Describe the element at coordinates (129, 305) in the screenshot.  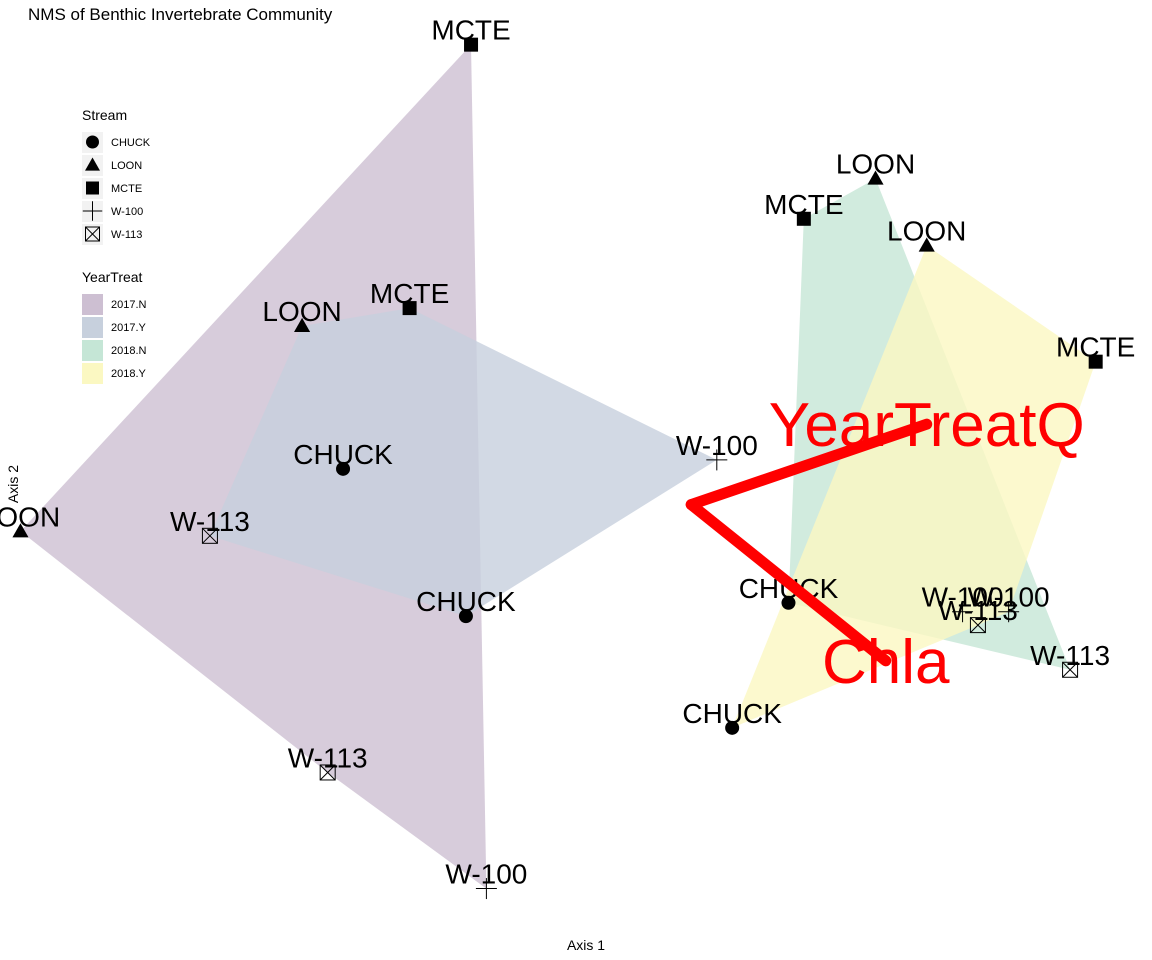
I see `legend-label-2017-n: 2017.N` at that location.